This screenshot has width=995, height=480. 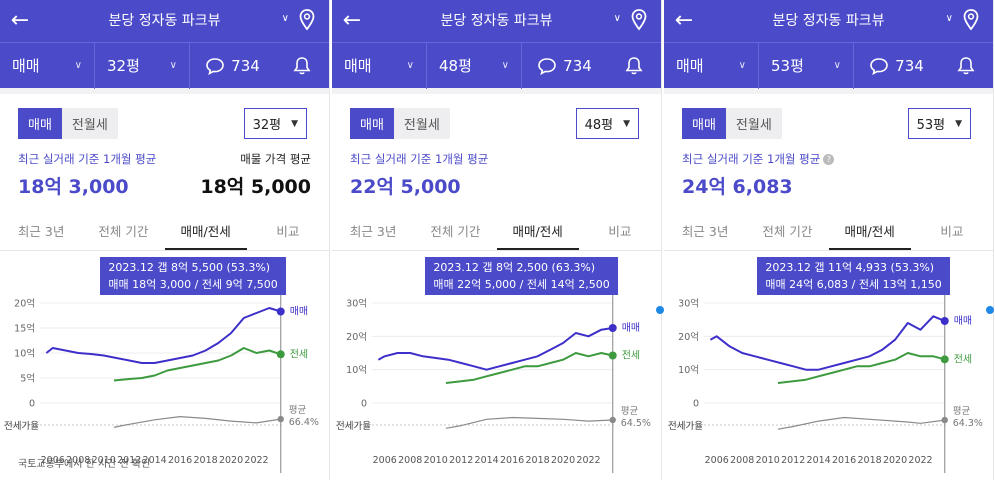 I want to click on size-dropdown: 53평 ∨, so click(x=806, y=65).